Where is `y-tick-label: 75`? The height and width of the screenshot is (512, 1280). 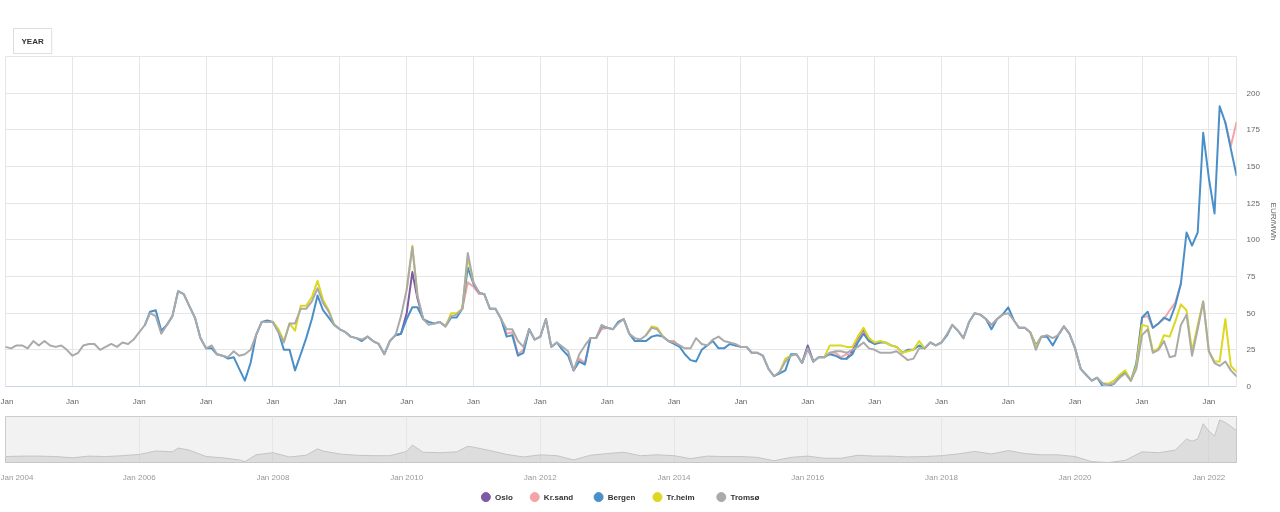 y-tick-label: 75 is located at coordinates (1251, 276).